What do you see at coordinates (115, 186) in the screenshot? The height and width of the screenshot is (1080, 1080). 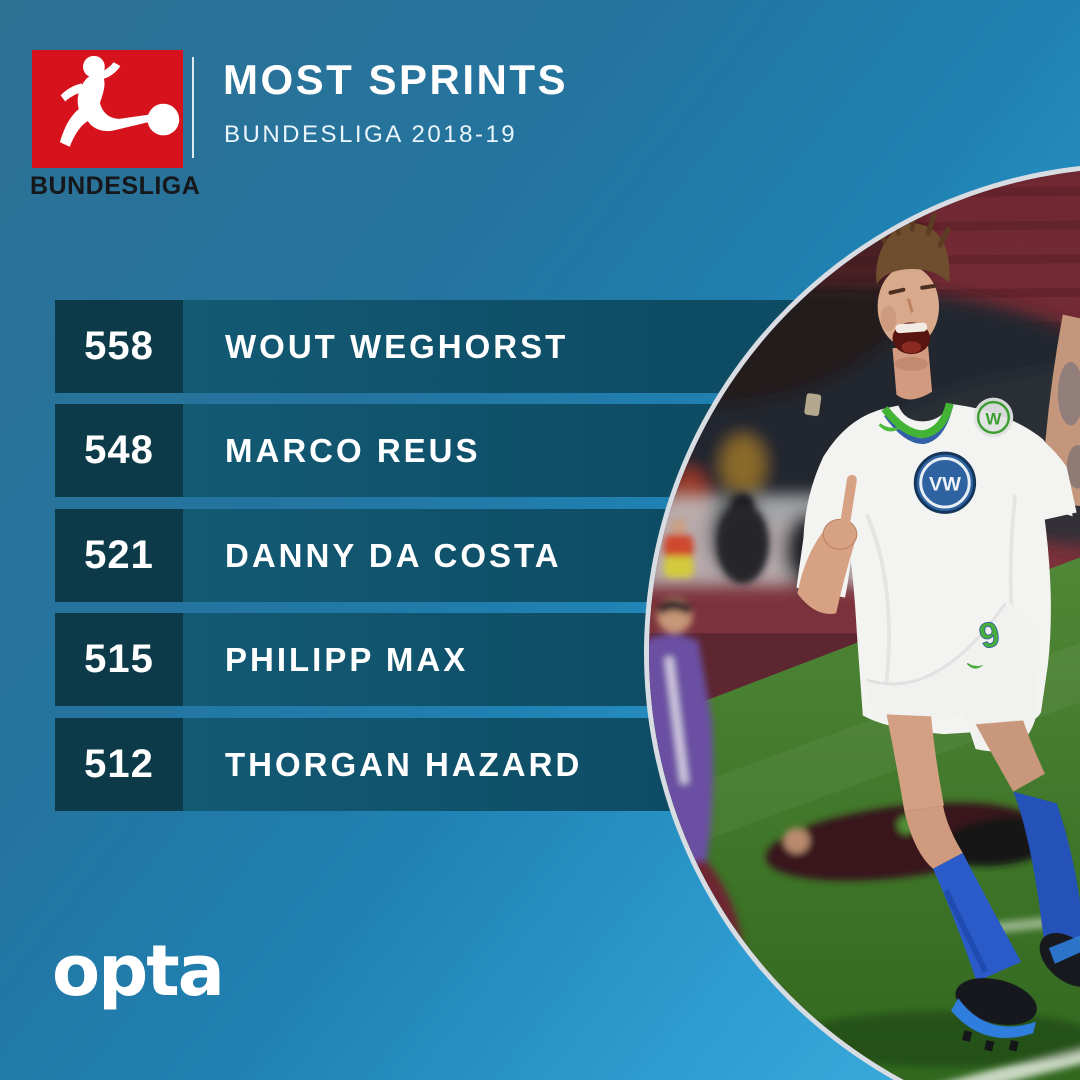 I see `bundesliga-wordmark: BUNDESLIGA` at bounding box center [115, 186].